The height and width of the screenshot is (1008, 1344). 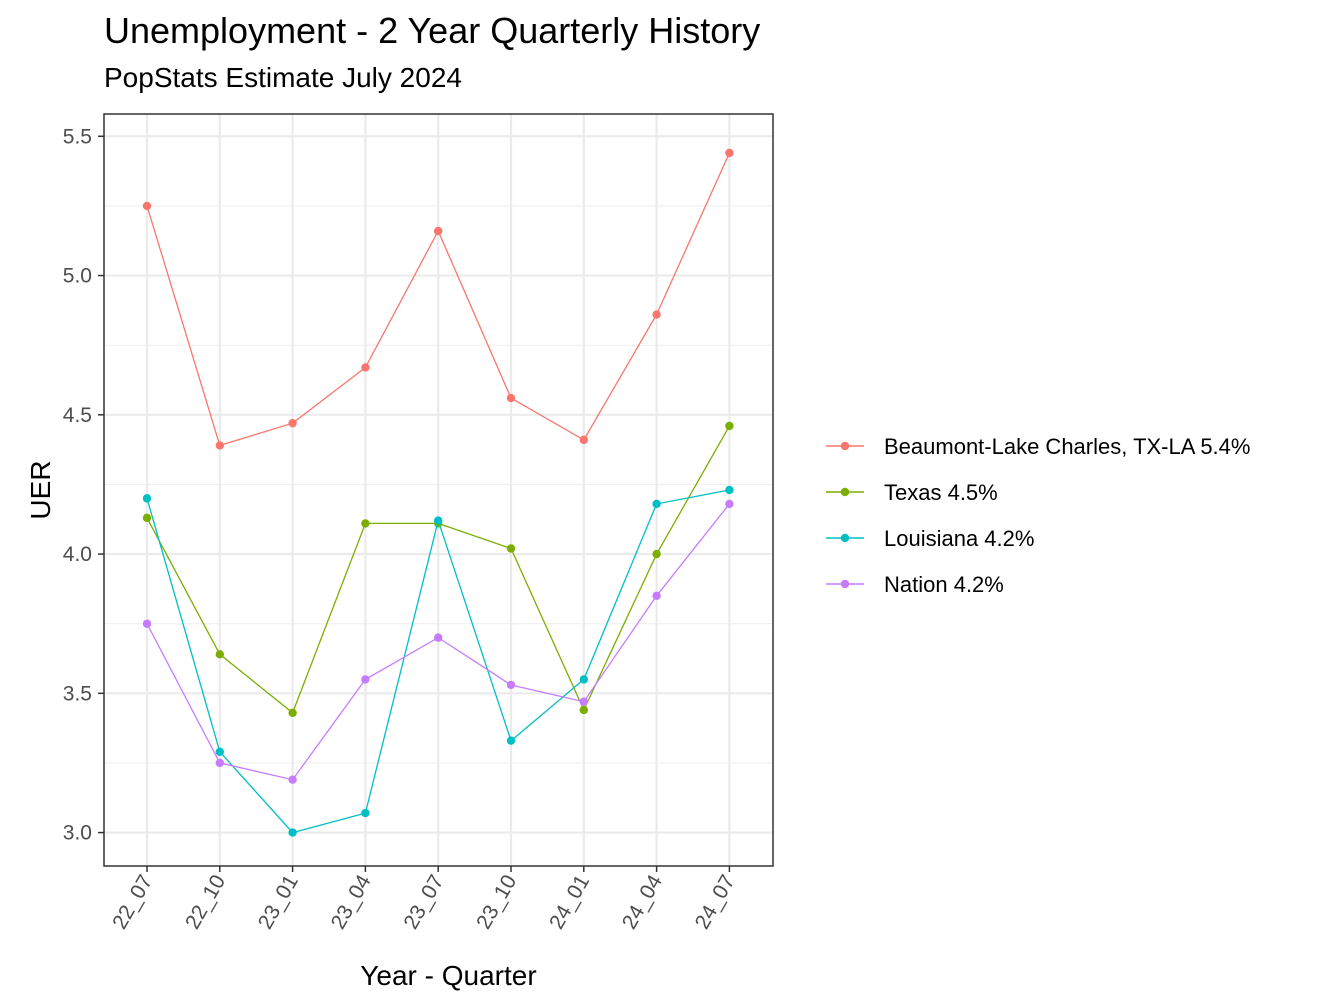 I want to click on x-tick-label: 23_07, so click(x=423, y=902).